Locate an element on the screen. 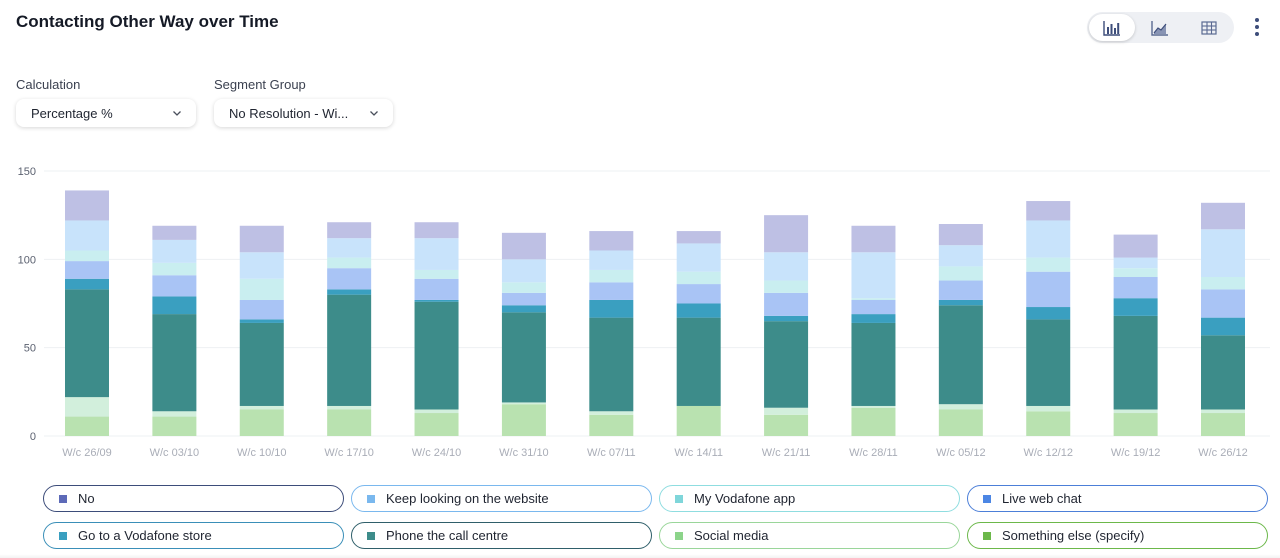 Image resolution: width=1280 pixels, height=558 pixels. legend-item: Phone the call centre is located at coordinates (501, 535).